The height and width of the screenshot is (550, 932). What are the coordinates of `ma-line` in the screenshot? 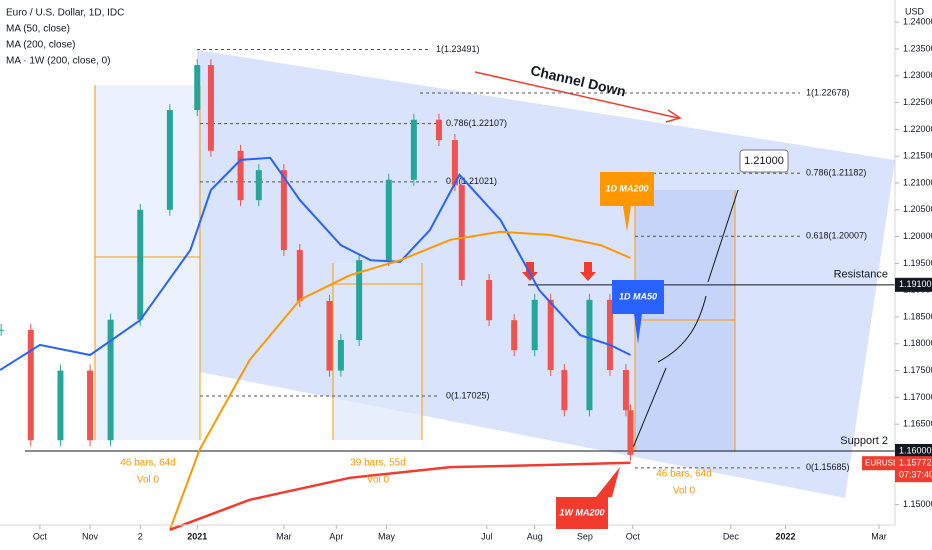 It's located at (400, 496).